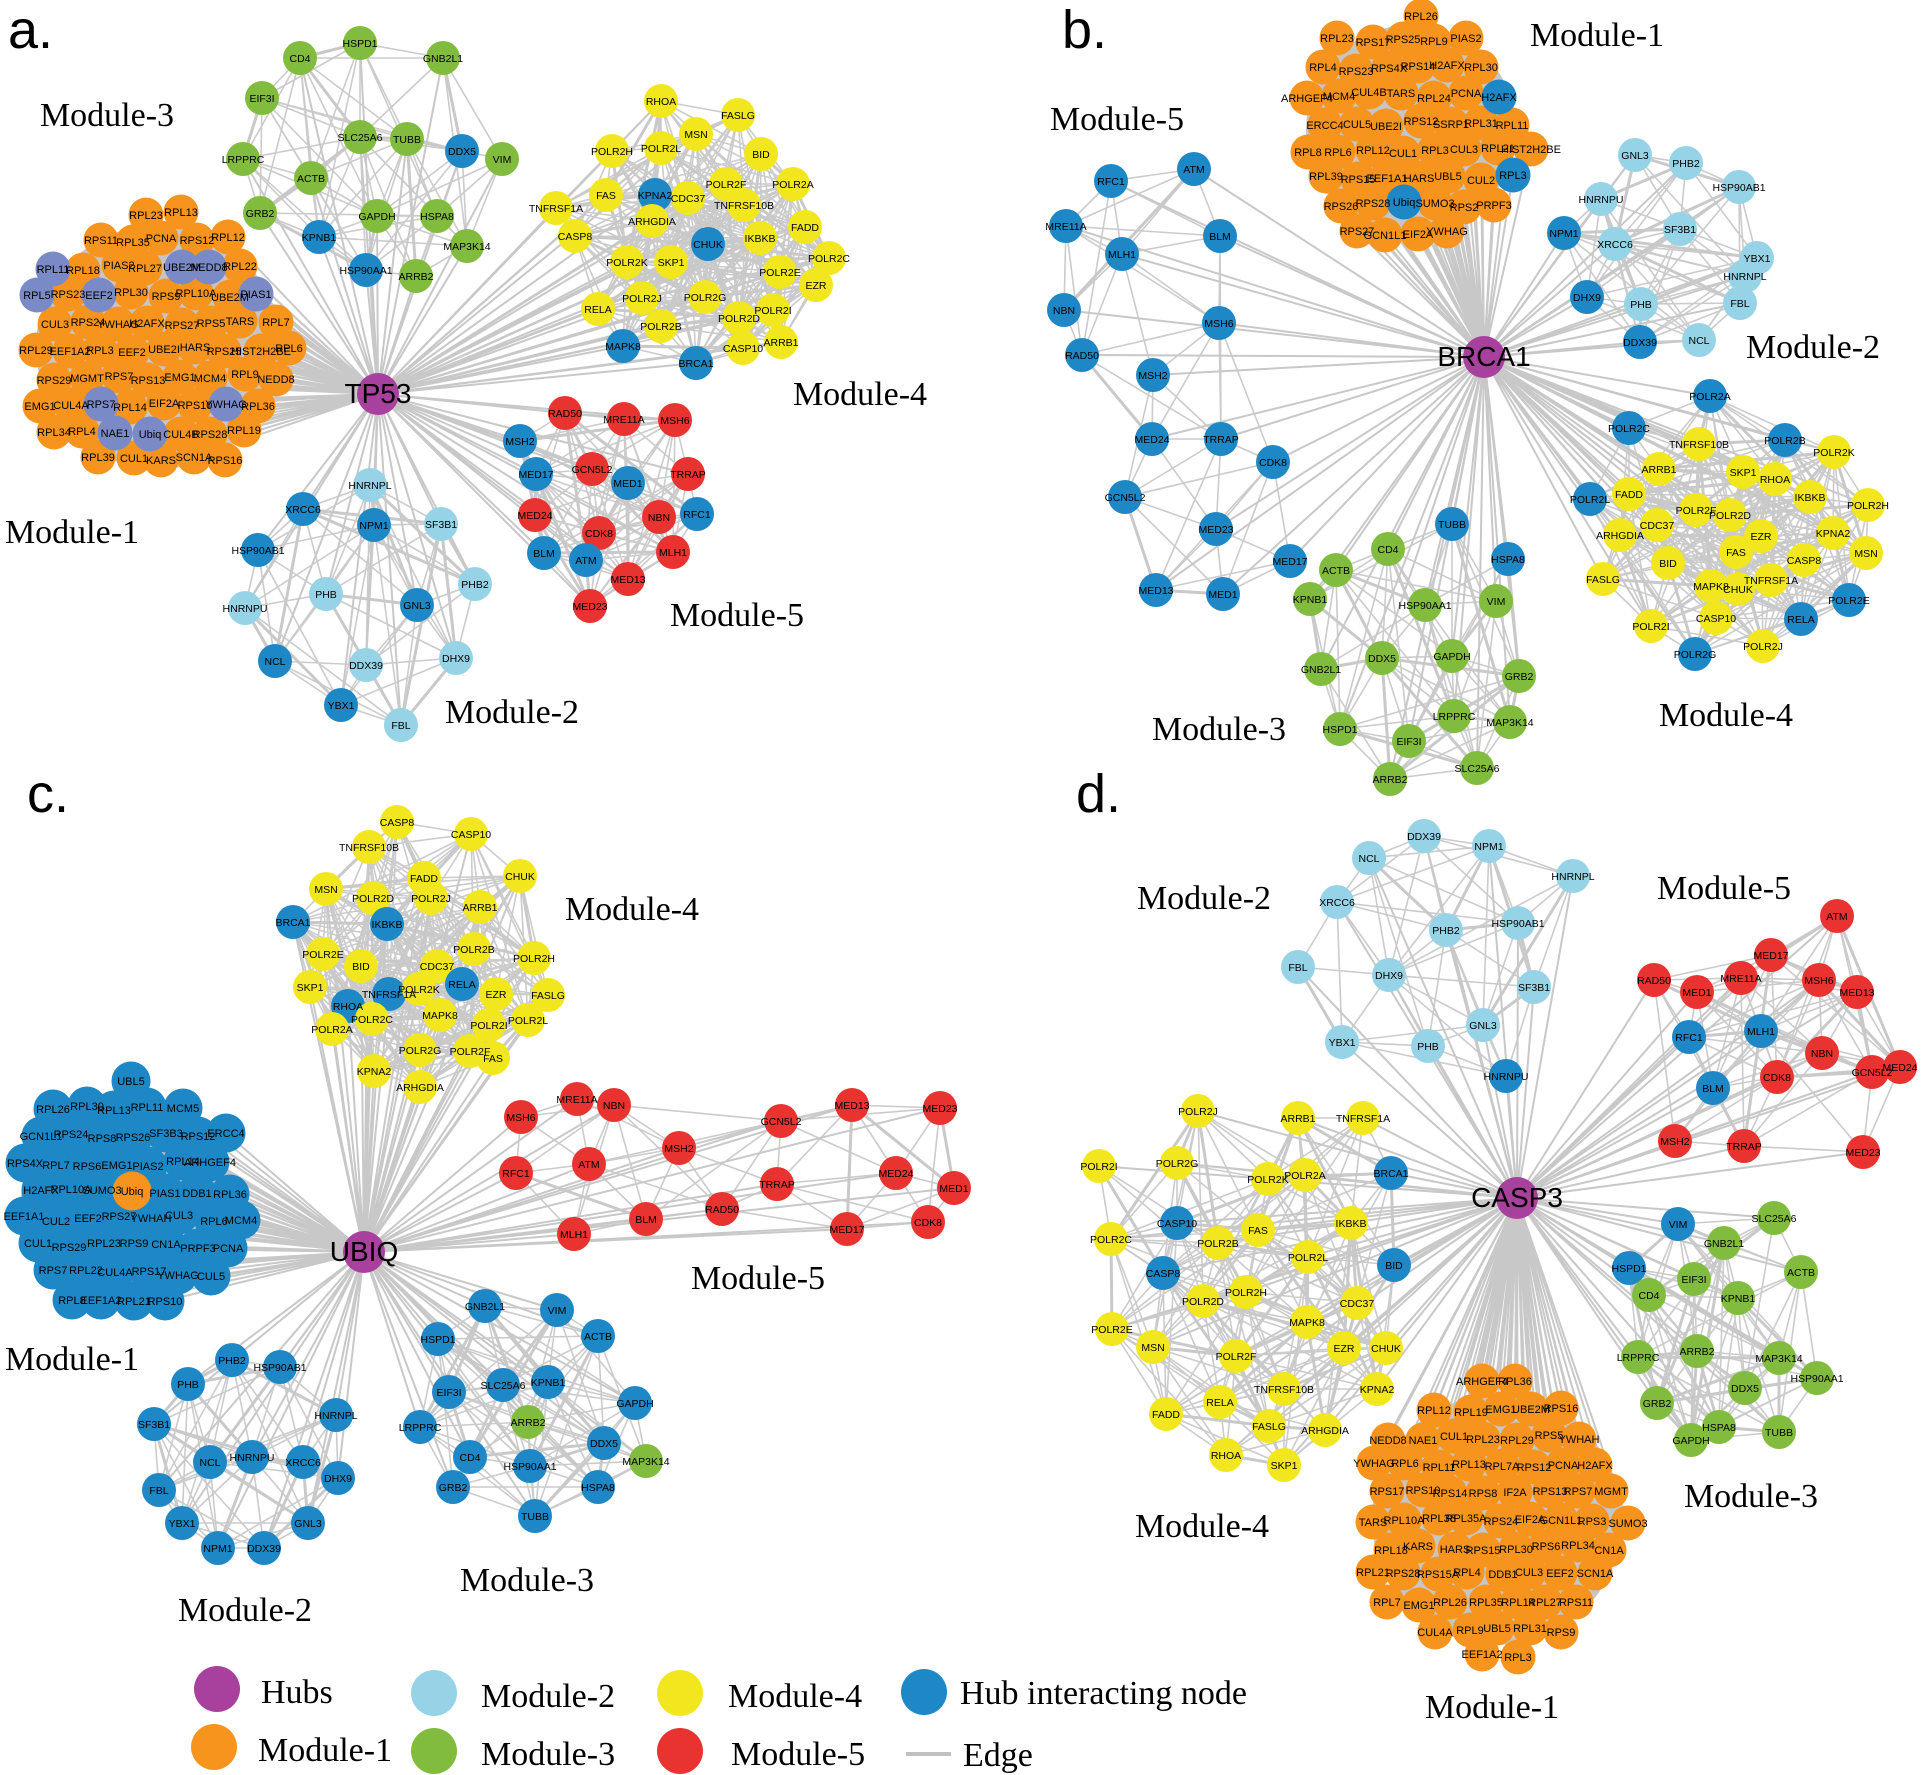 Image resolution: width=1923 pixels, height=1775 pixels. What do you see at coordinates (1774, 1219) in the screenshot?
I see `svg-text: SLC25A6` at bounding box center [1774, 1219].